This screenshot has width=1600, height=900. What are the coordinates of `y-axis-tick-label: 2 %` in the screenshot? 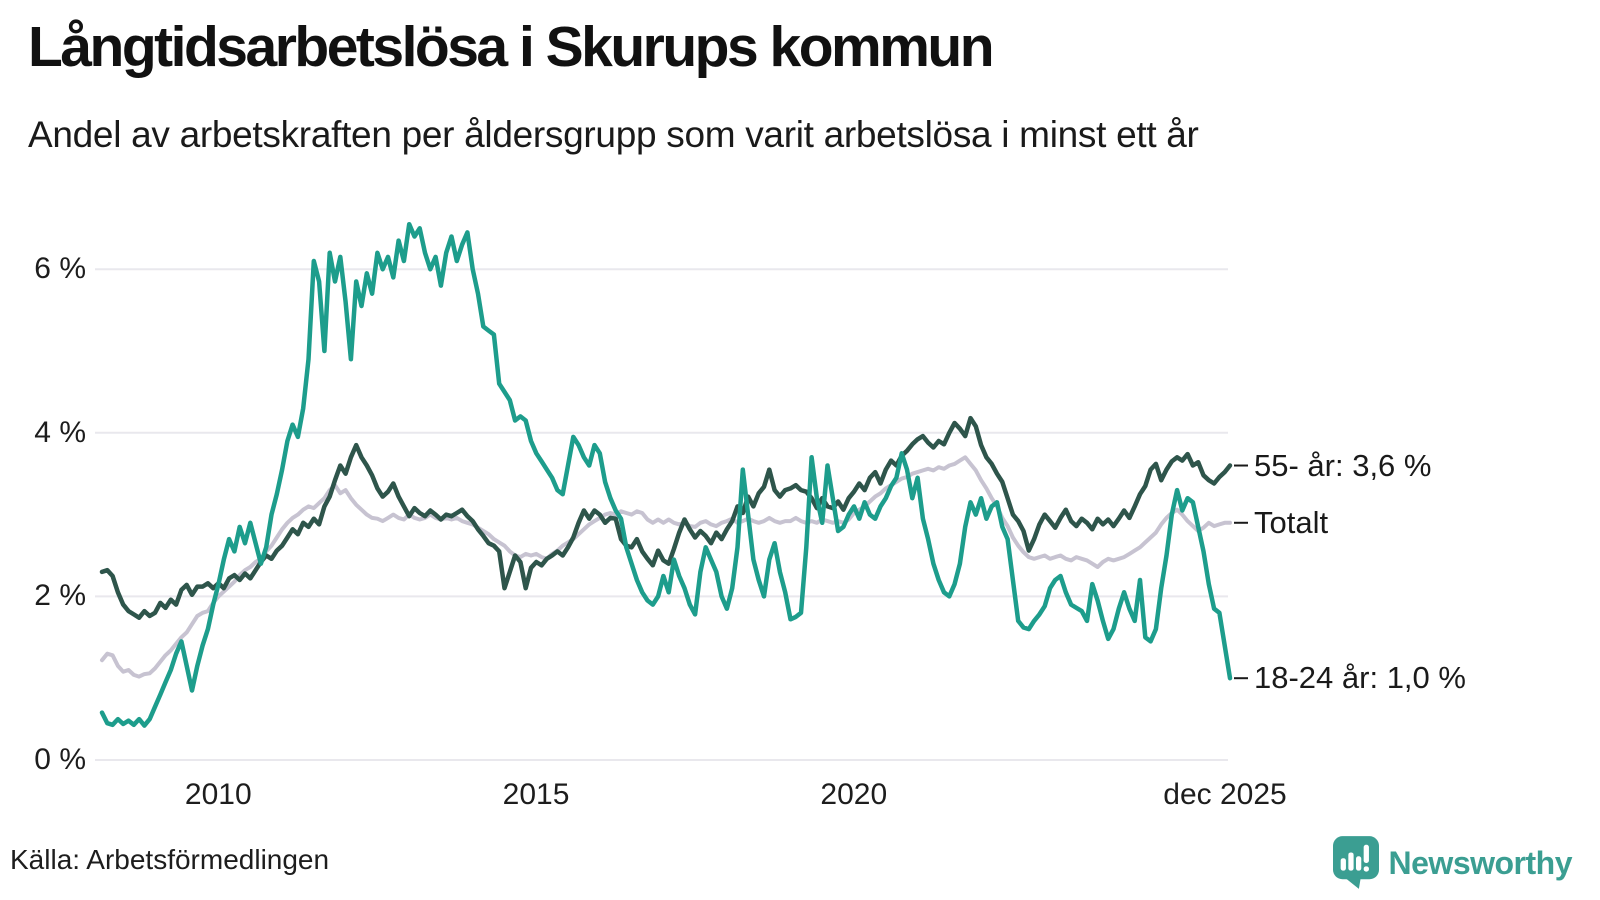 It's located at (60, 596).